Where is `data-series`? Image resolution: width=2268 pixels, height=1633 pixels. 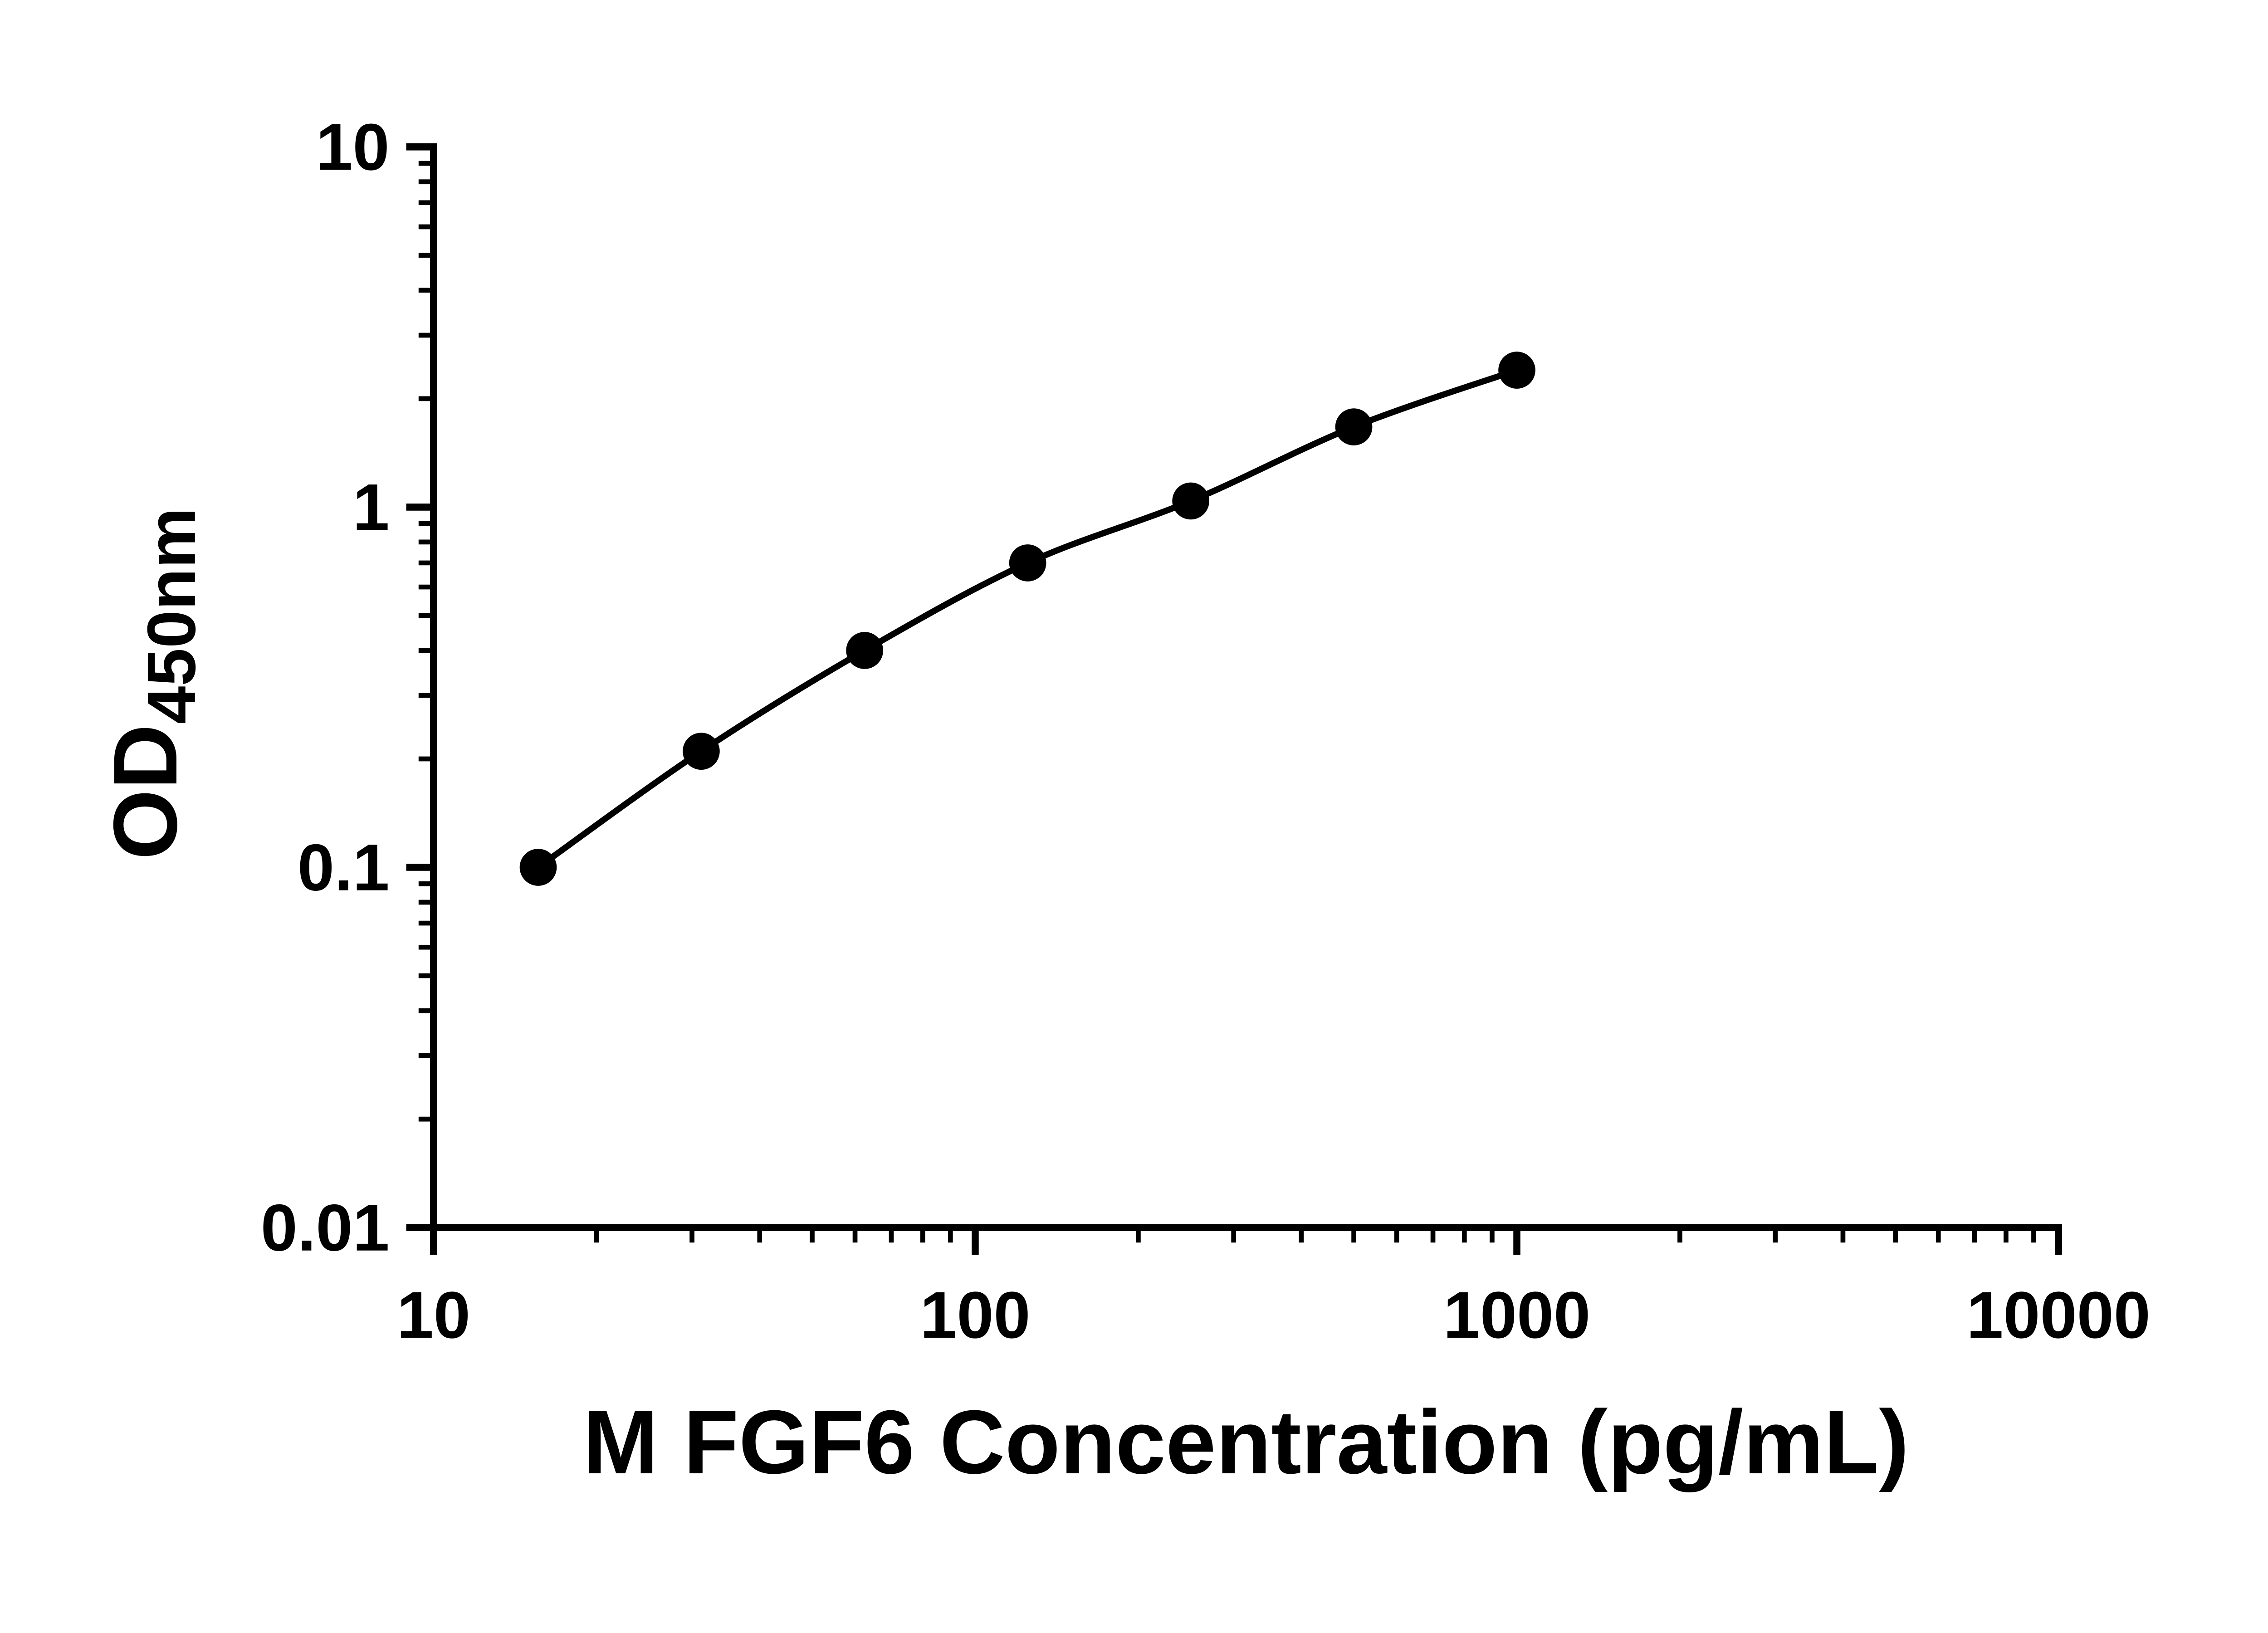
data-series is located at coordinates (1027, 619).